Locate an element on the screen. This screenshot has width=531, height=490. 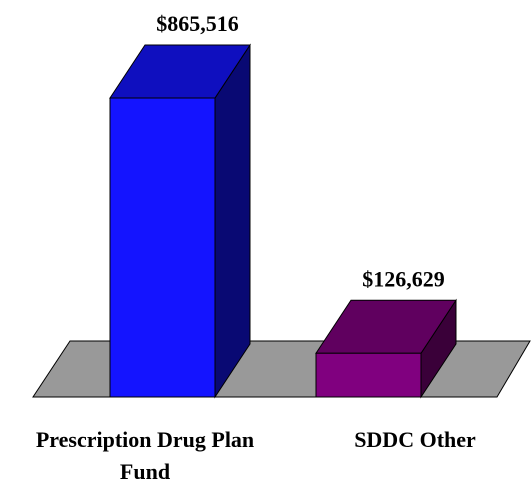
value-label: $865,516 is located at coordinates (197, 23).